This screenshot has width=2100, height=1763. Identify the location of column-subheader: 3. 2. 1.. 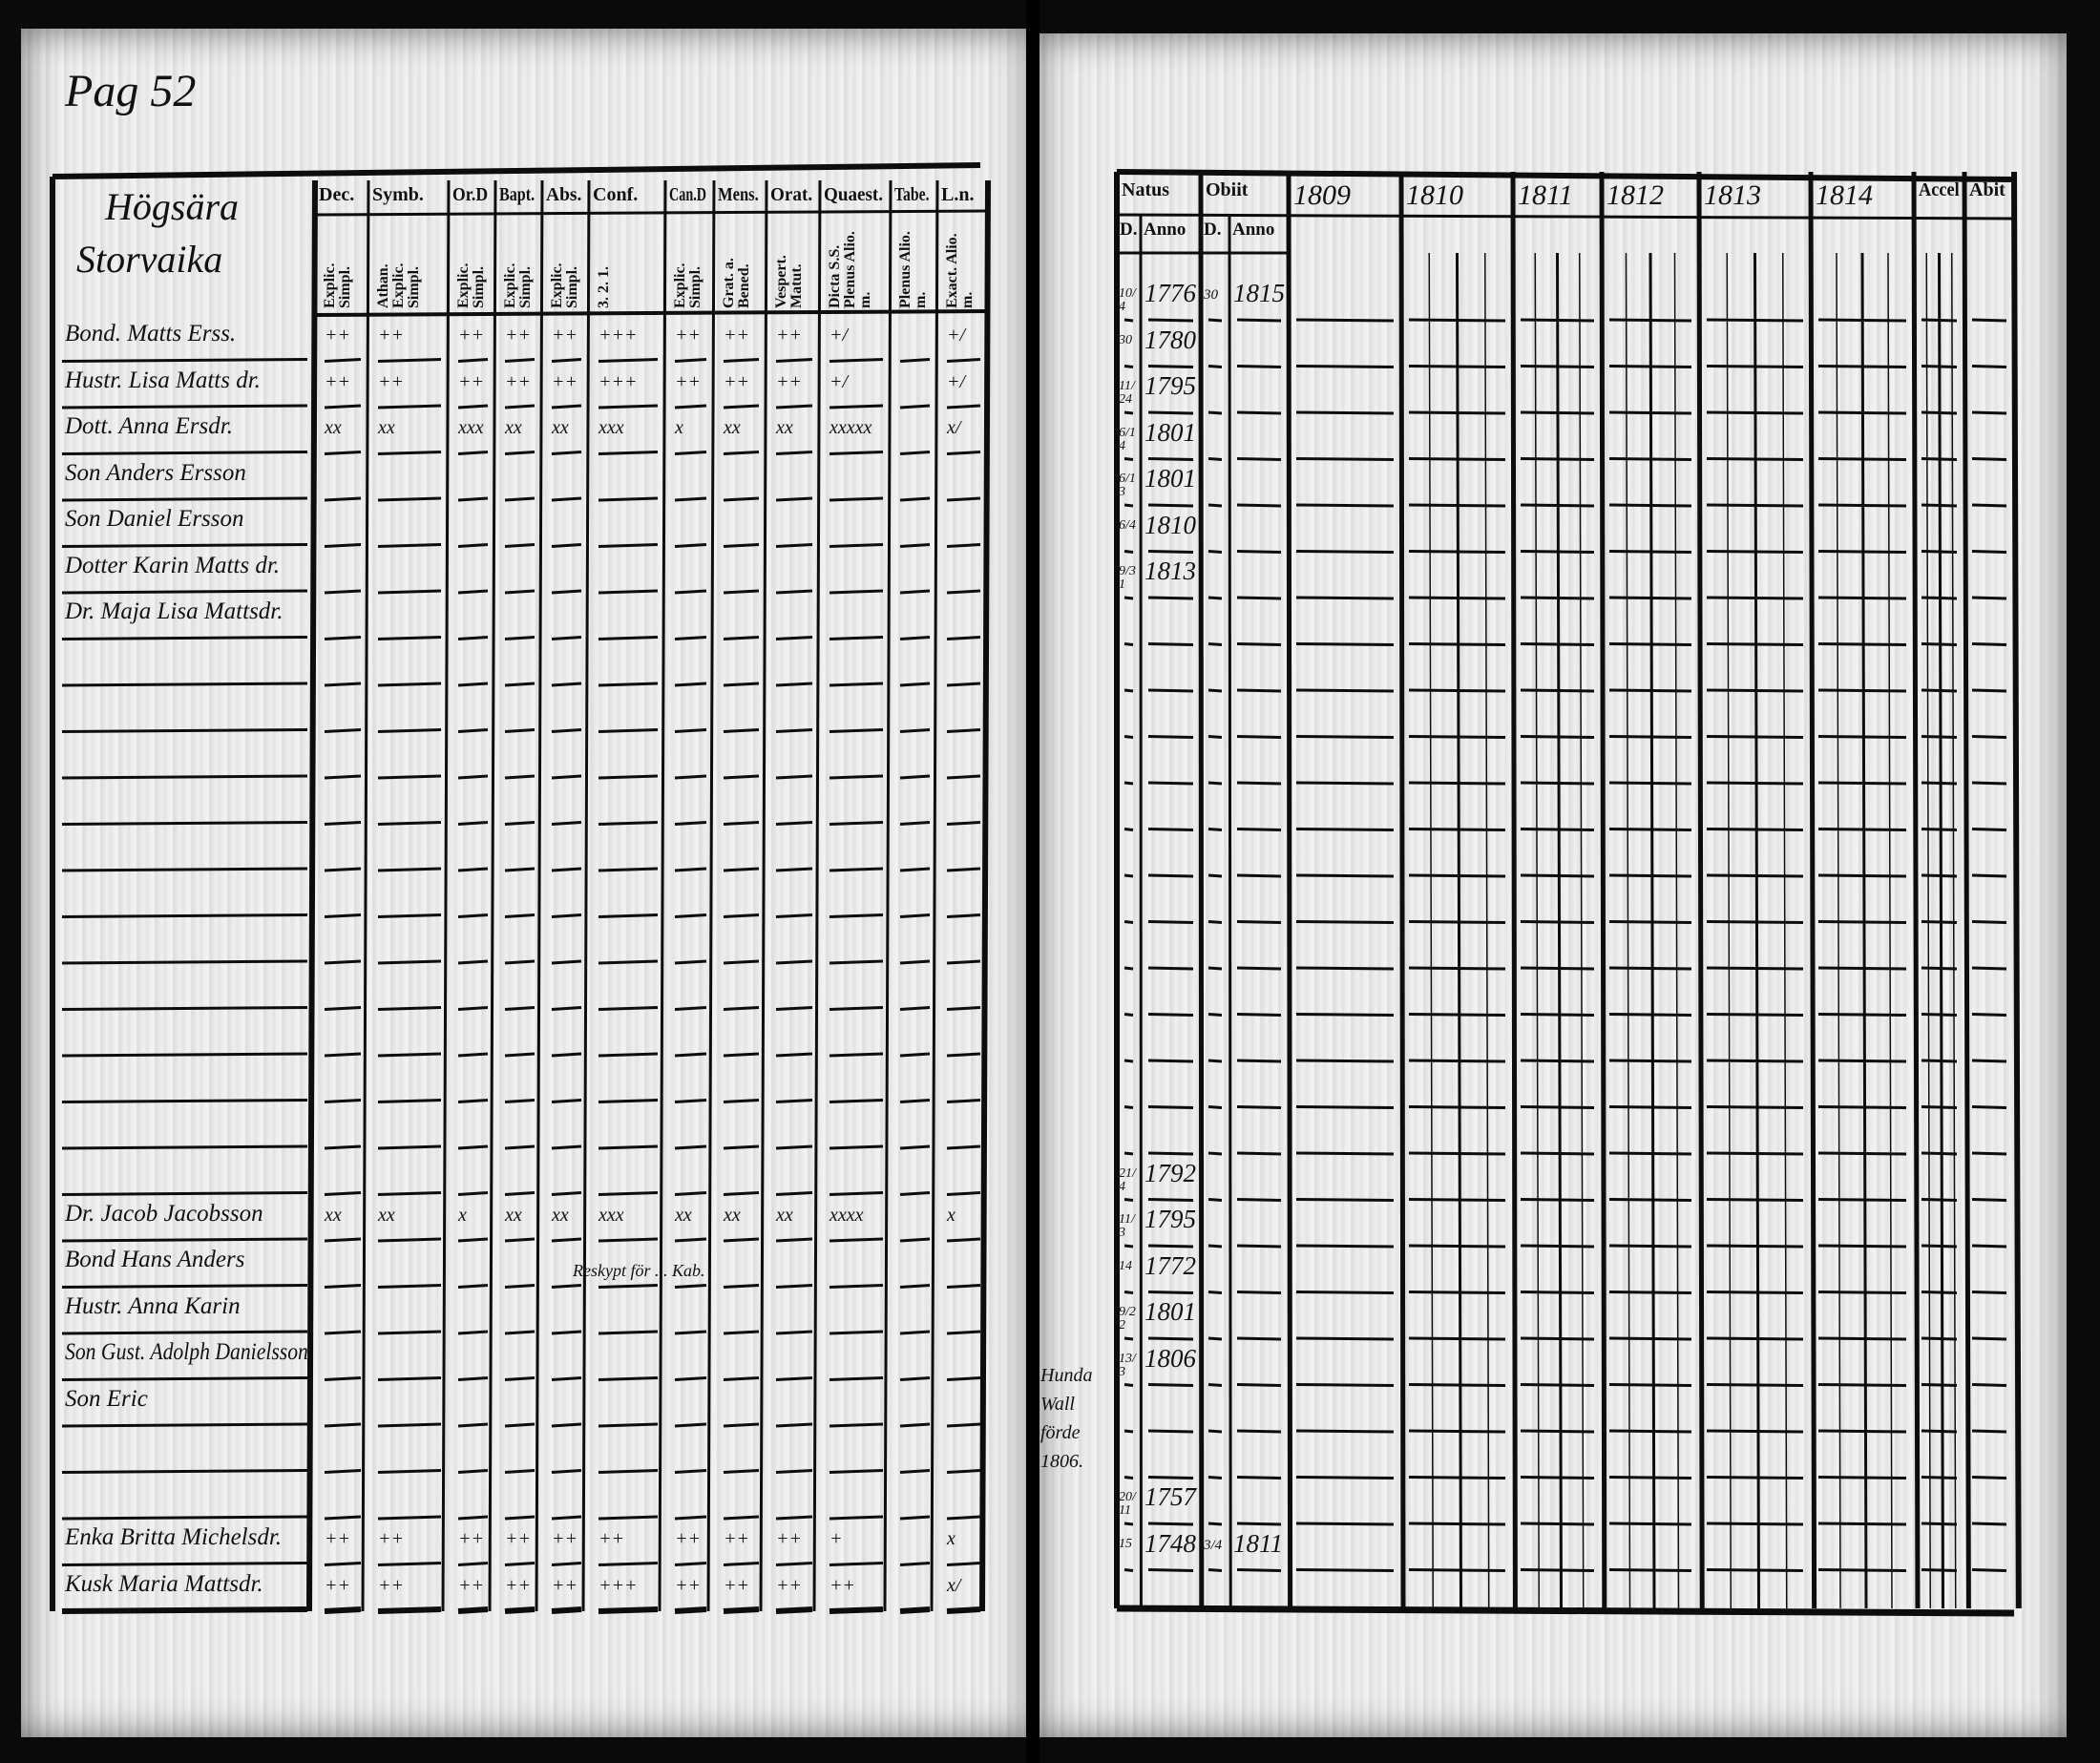
(605, 287).